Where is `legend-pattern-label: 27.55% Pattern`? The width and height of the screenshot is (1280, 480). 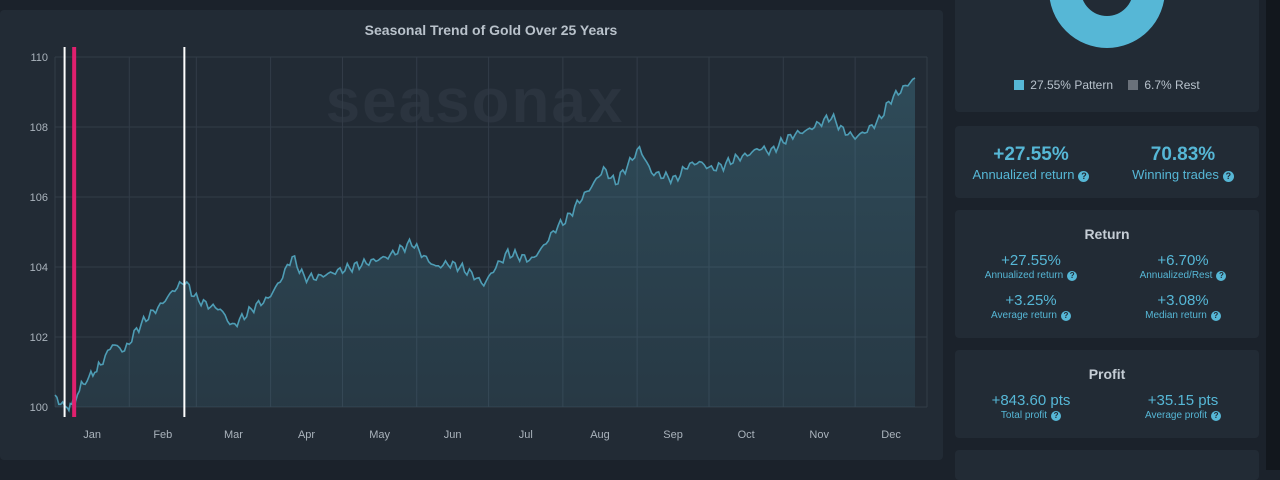 legend-pattern-label: 27.55% Pattern is located at coordinates (1072, 85).